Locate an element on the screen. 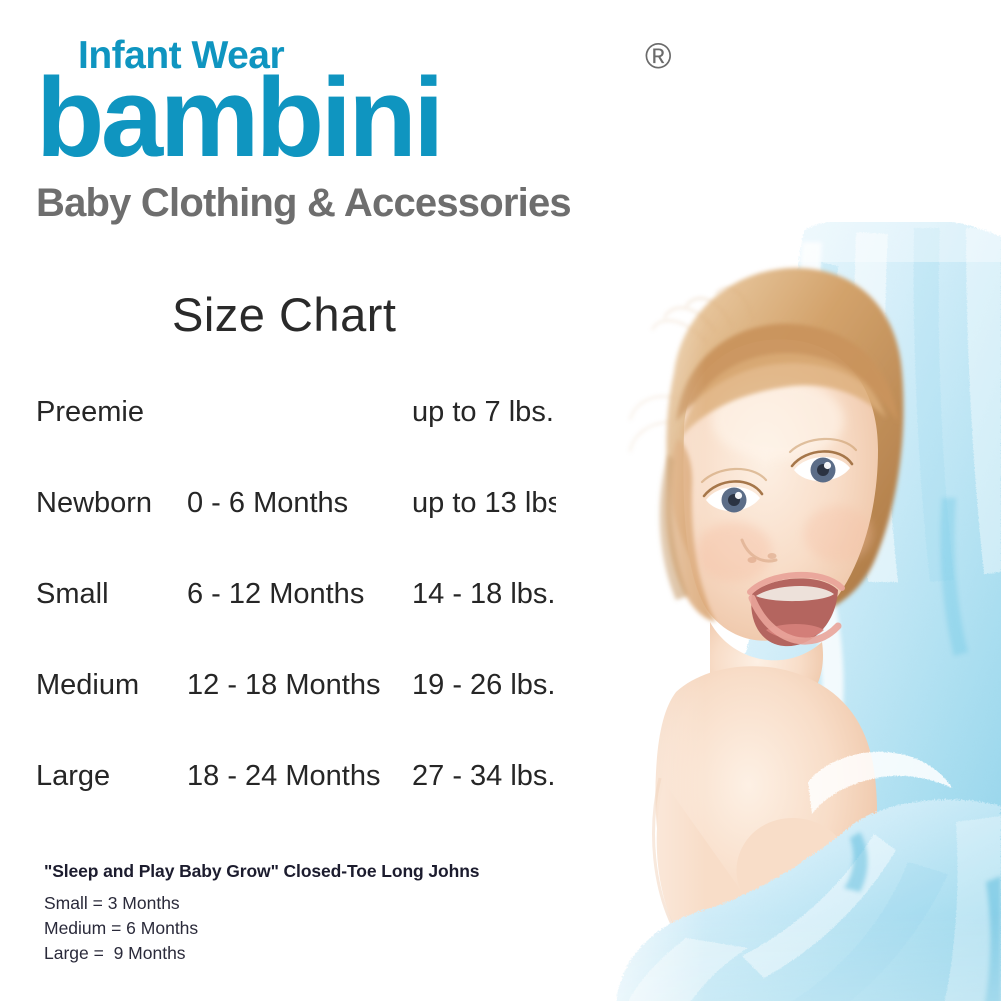 Image resolution: width=1001 pixels, height=1001 pixels. table-row: Small 6 - 12 Months 14 - 18 lbs. is located at coordinates (300, 625).